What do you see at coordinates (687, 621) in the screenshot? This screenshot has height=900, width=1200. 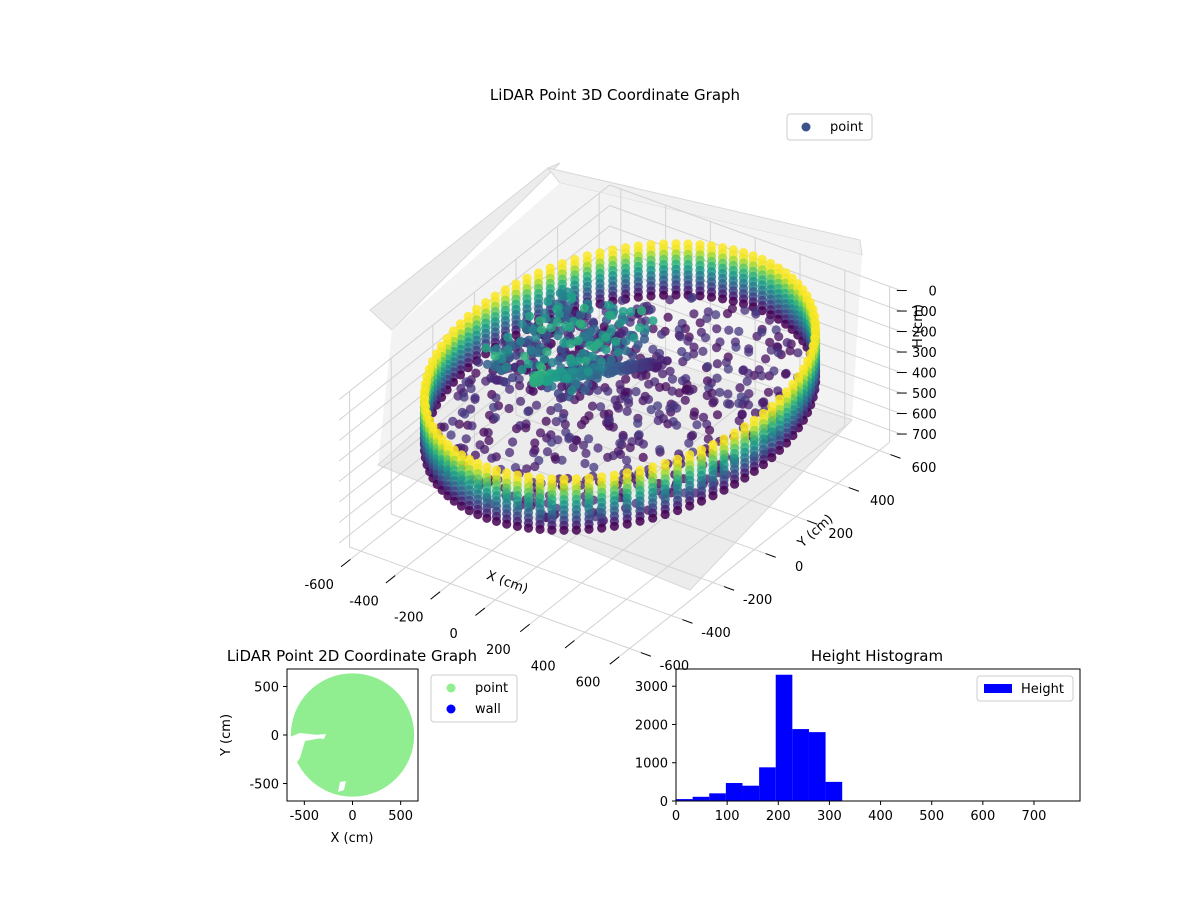 I see `y-tick-mark-3d` at bounding box center [687, 621].